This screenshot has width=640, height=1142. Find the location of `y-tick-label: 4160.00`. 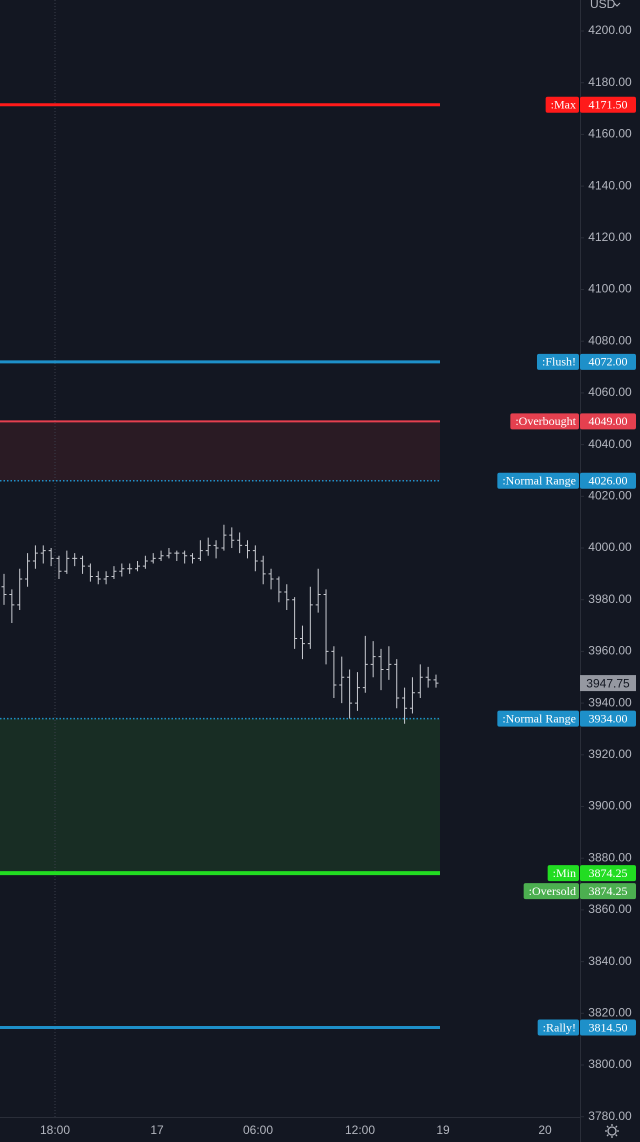

y-tick-label: 4160.00 is located at coordinates (610, 134).